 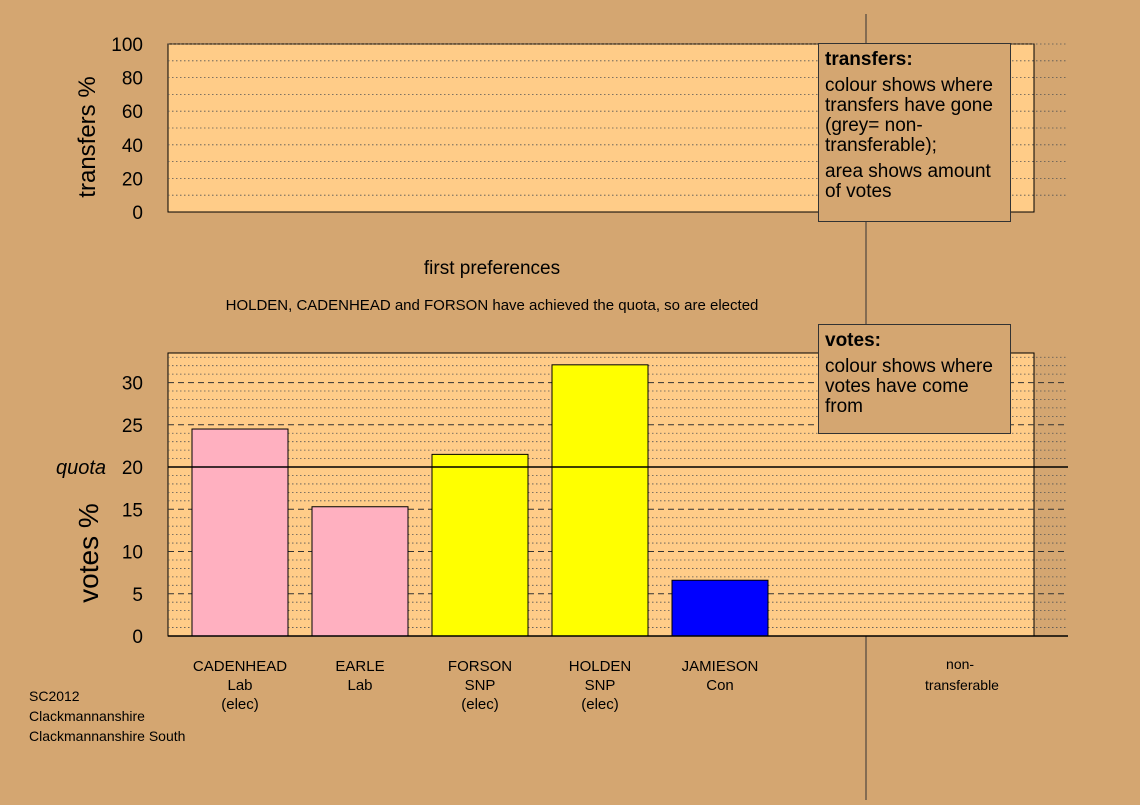 I want to click on bar-jamieson, so click(x=720, y=608).